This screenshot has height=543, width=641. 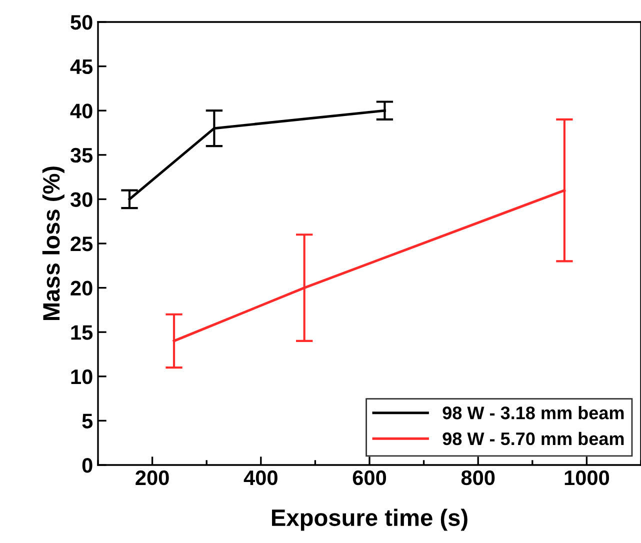 What do you see at coordinates (587, 478) in the screenshot?
I see `x-tick-label: 1000` at bounding box center [587, 478].